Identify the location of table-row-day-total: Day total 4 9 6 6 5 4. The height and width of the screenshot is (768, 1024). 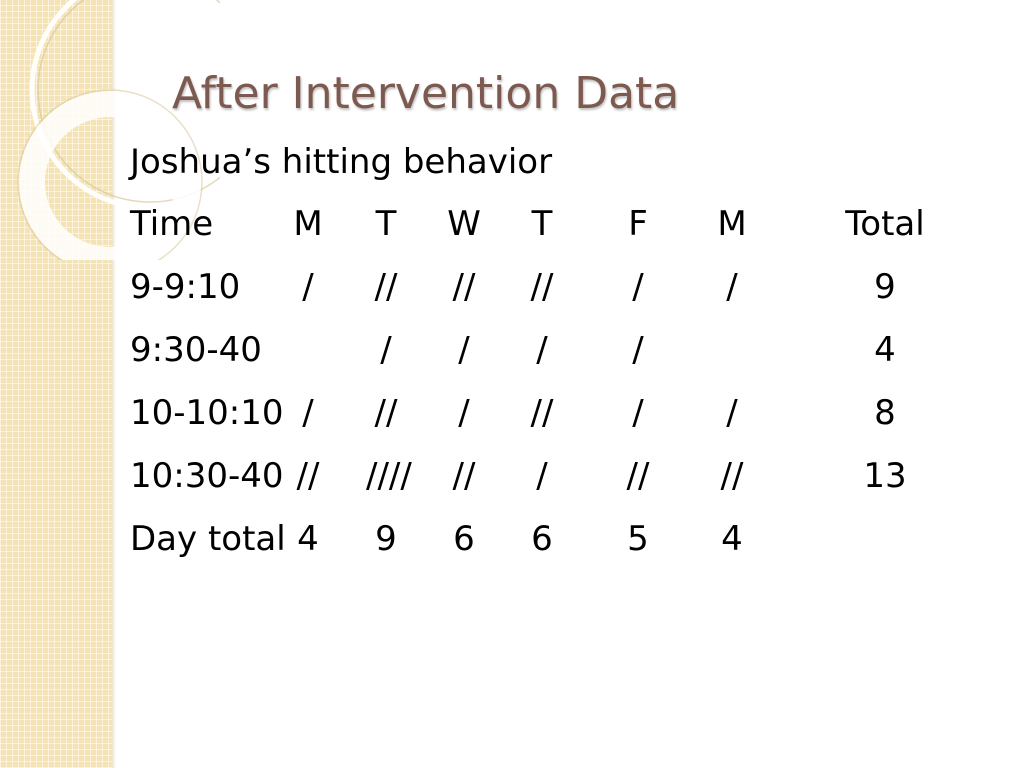
(540, 548).